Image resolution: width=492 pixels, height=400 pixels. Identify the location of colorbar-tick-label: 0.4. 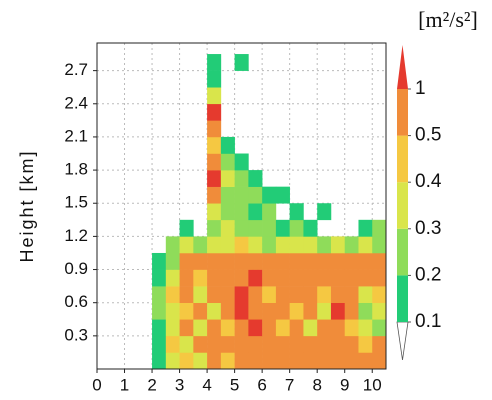
(428, 181).